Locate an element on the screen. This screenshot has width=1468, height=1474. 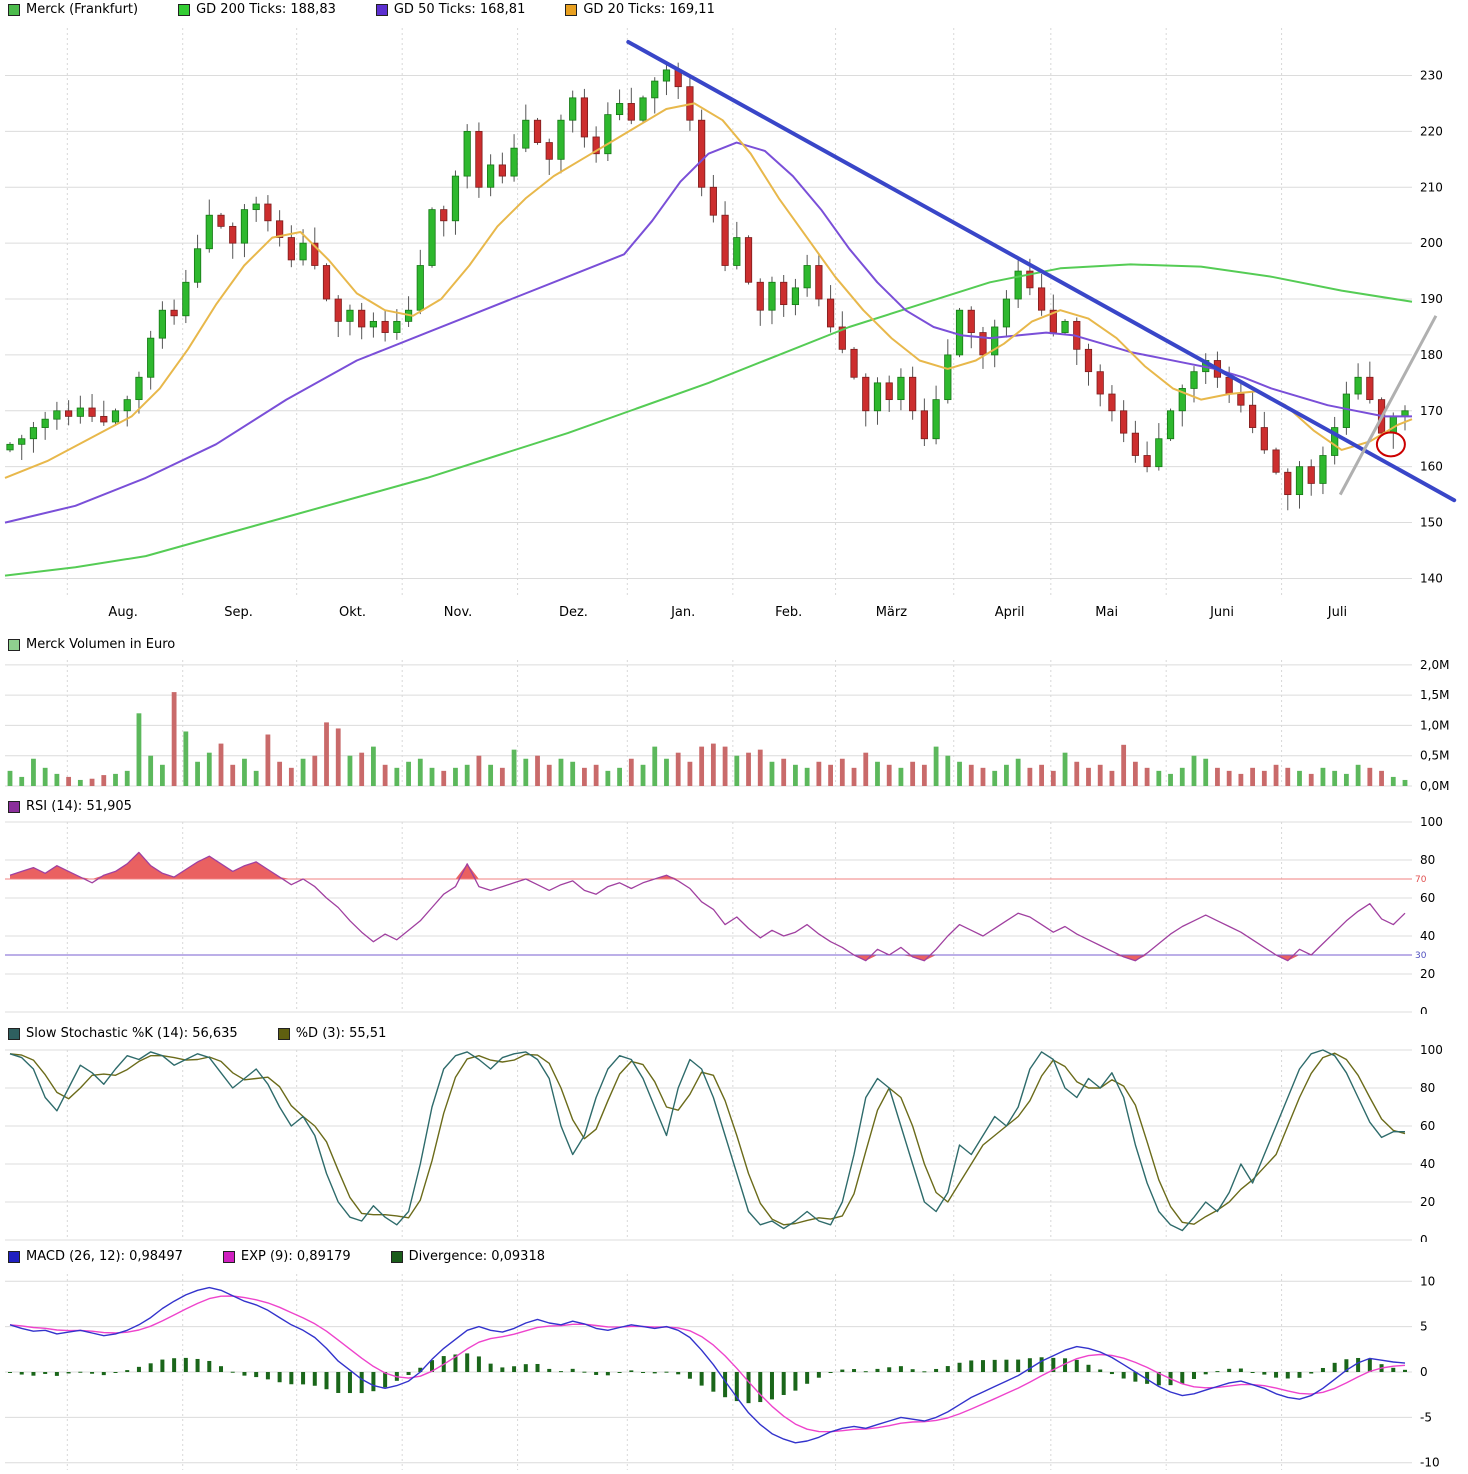
exp-label: EXP (9): 0,89179 is located at coordinates (295, 1256).